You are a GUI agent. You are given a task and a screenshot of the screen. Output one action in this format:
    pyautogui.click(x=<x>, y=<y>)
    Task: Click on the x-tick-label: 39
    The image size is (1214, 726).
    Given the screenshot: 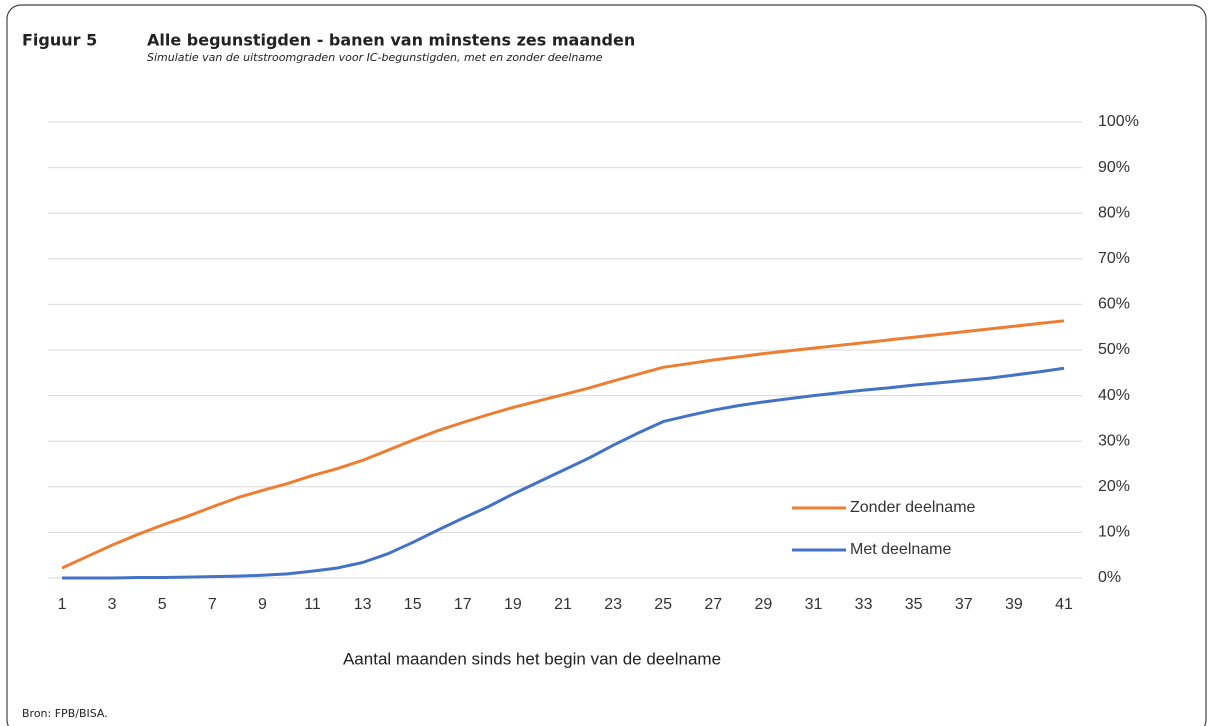 What is the action you would take?
    pyautogui.click(x=1014, y=604)
    